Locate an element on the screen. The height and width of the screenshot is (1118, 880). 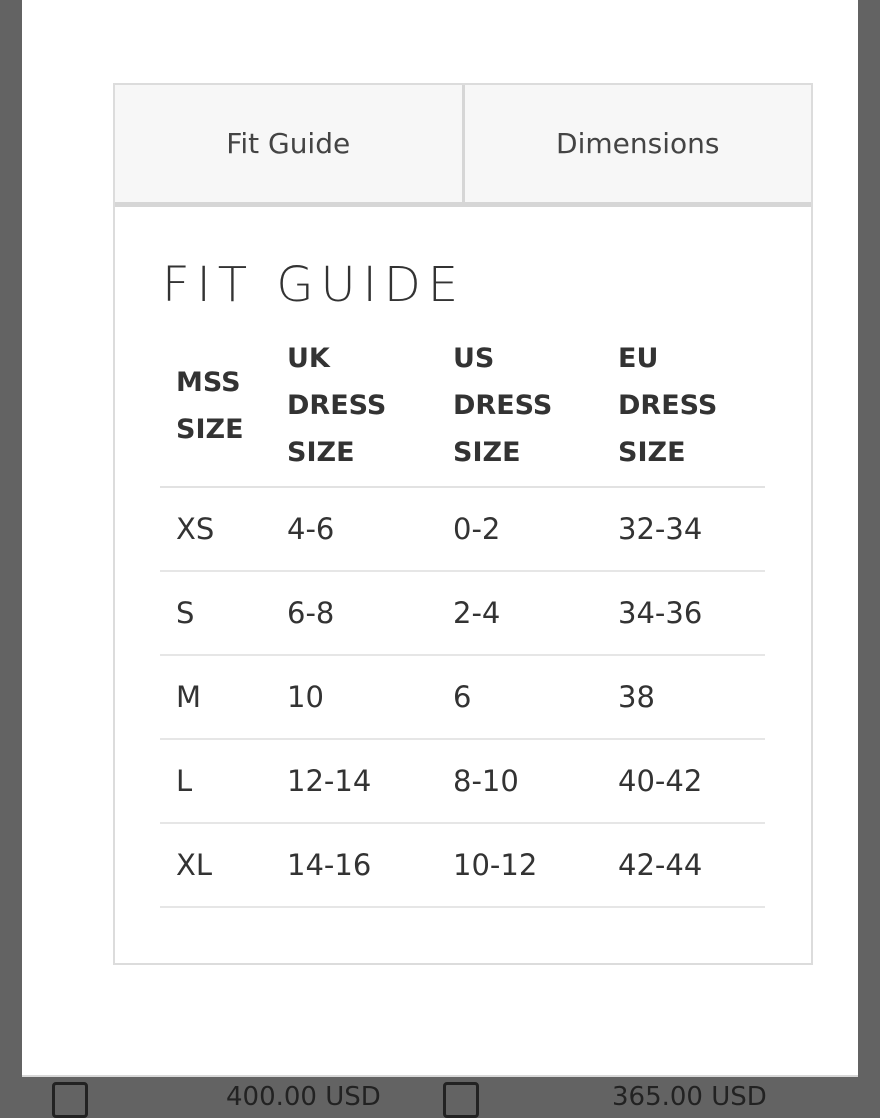
table-cell: 14-16 is located at coordinates (354, 865).